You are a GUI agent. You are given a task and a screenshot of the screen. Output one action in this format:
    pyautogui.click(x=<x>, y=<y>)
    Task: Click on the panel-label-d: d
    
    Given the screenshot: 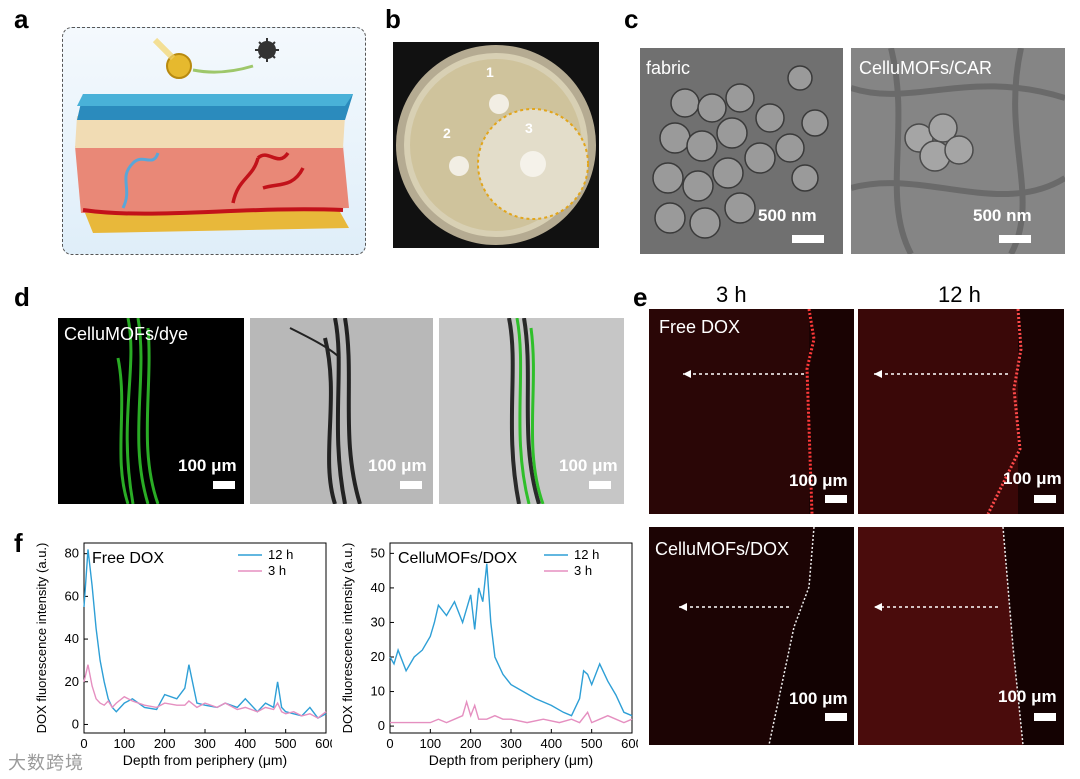 What is the action you would take?
    pyautogui.click(x=22, y=297)
    